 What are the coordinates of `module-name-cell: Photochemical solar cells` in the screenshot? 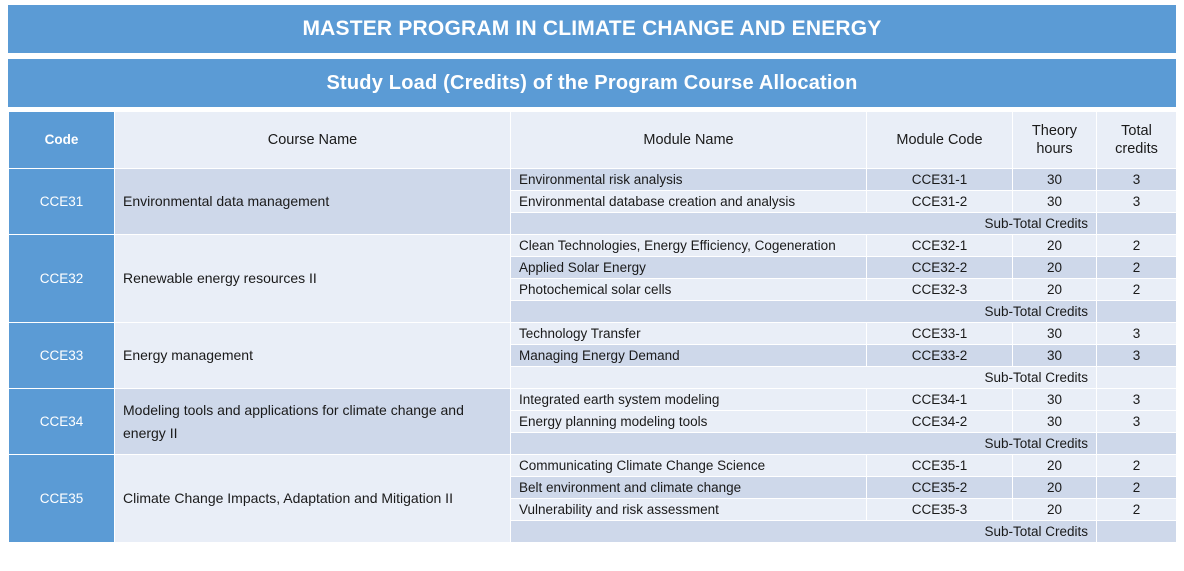 It's located at (688, 289).